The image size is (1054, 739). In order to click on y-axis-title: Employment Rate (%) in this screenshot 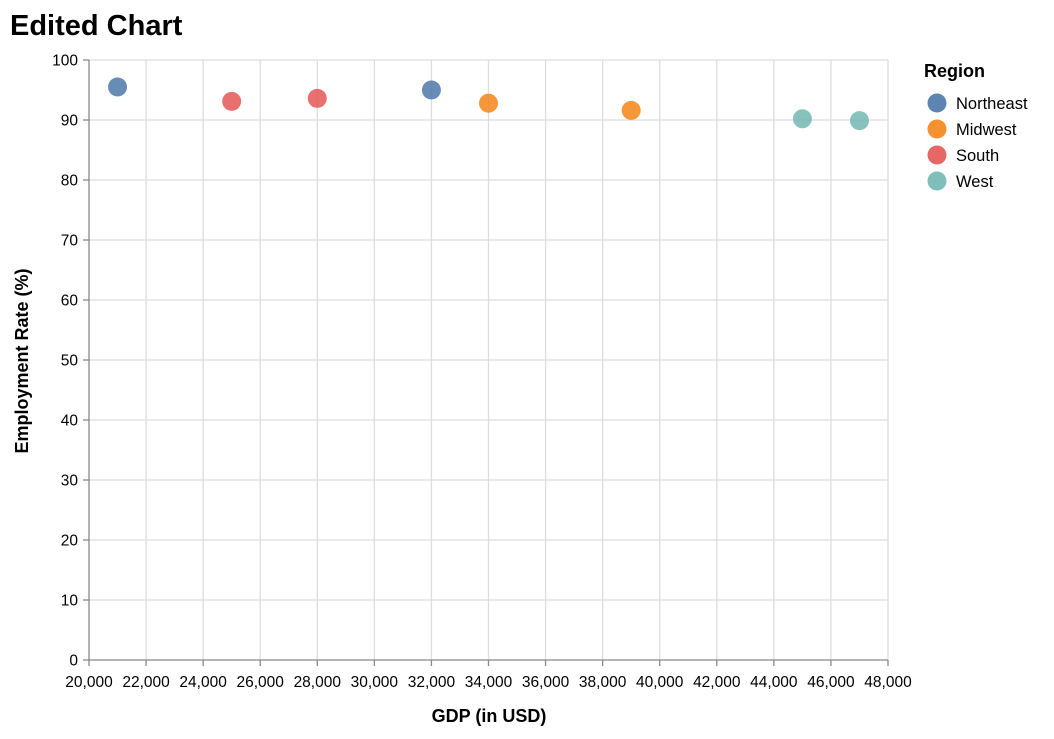, I will do `click(22, 360)`.